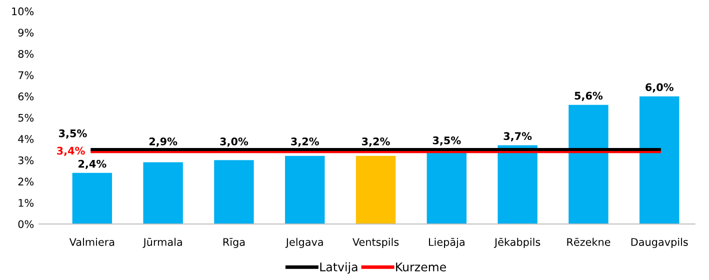 This screenshot has height=280, width=709. I want to click on y-tick-label: 1%, so click(26, 202).